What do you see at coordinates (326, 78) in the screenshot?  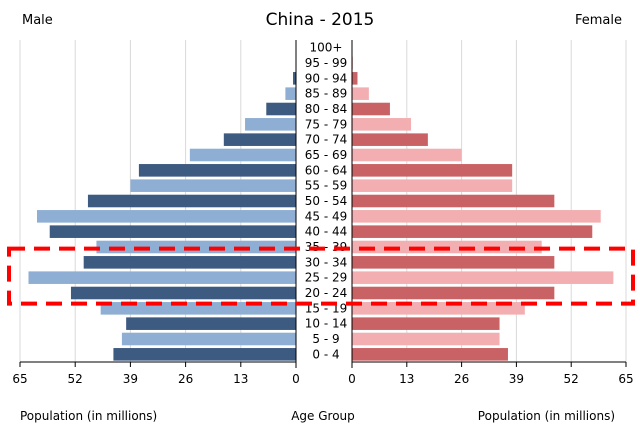 I see `age-group-label: 90 - 94` at bounding box center [326, 78].